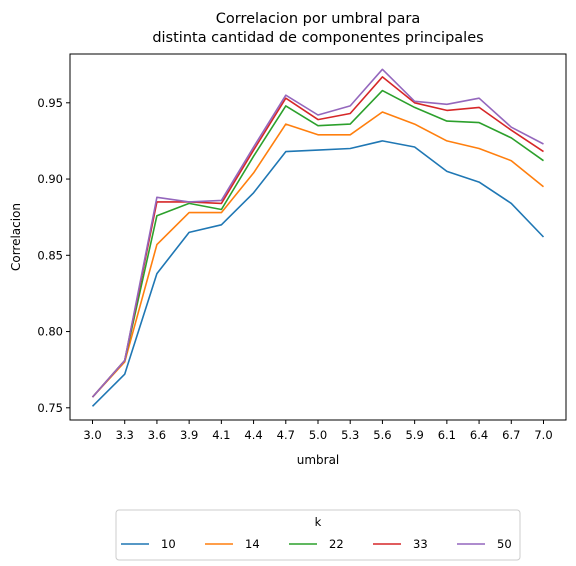  I want to click on y-tick-label: 0.75, so click(50, 408).